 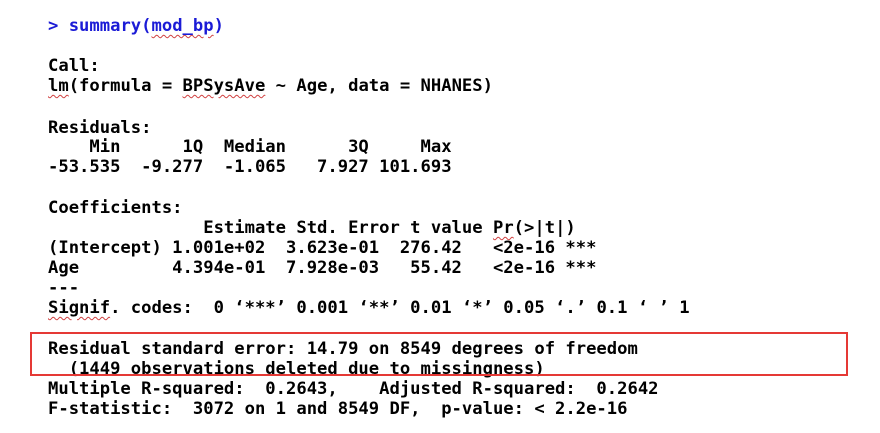 I want to click on residuals-header: Residuals:, so click(x=100, y=128).